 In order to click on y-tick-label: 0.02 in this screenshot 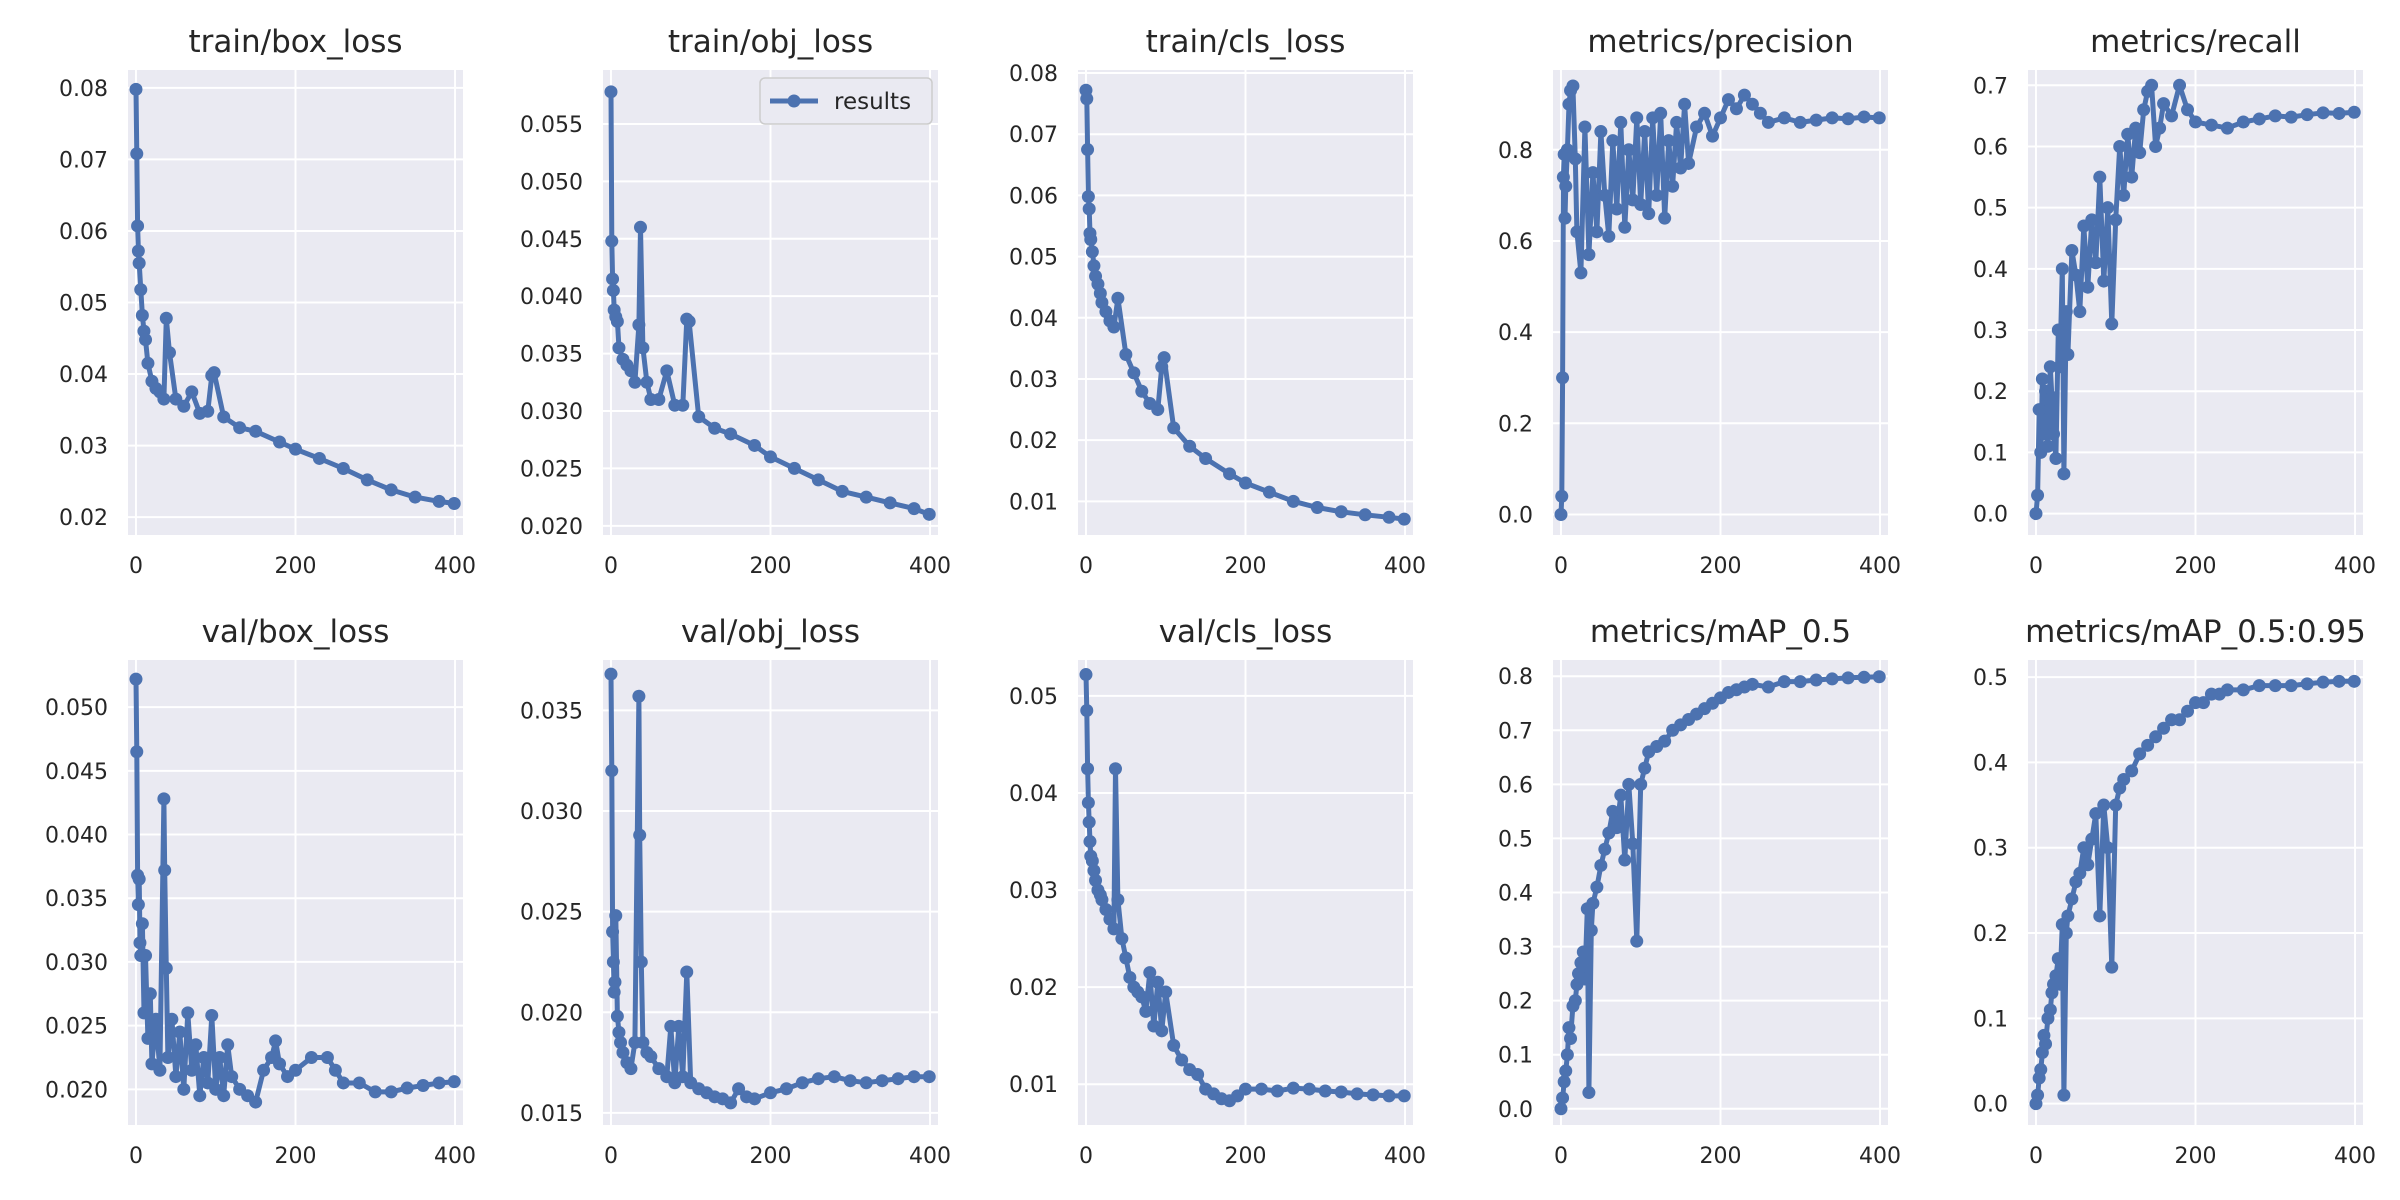, I will do `click(1033, 988)`.